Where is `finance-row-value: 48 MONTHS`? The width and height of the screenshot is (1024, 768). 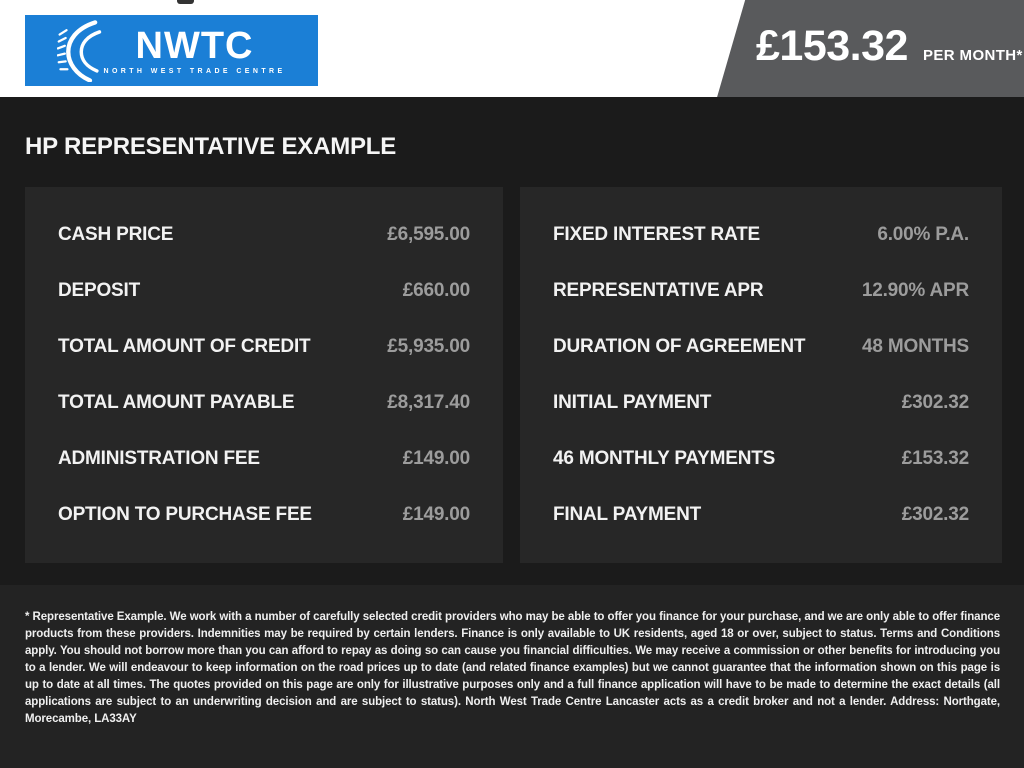
finance-row-value: 48 MONTHS is located at coordinates (915, 346).